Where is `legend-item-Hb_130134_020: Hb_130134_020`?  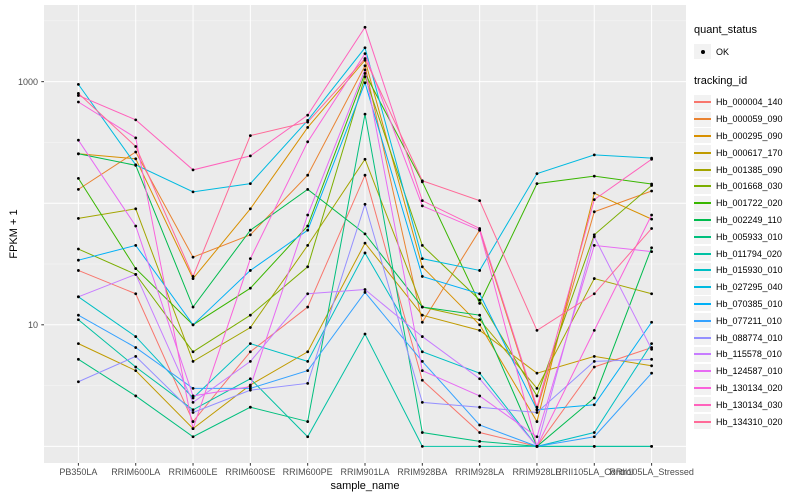
legend-item-Hb_130134_020: Hb_130134_020 is located at coordinates (746, 388).